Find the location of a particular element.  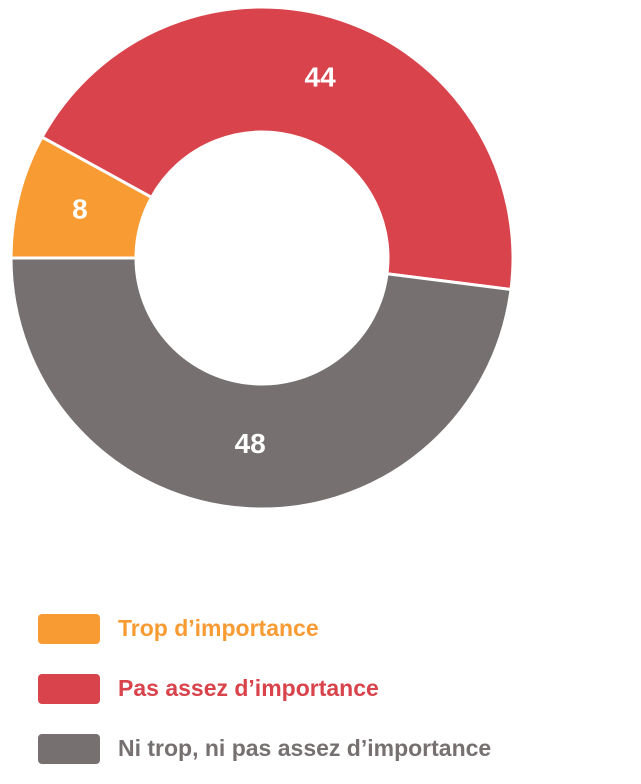

legend-label: Ni trop, ni pas assez d’importance is located at coordinates (304, 748).